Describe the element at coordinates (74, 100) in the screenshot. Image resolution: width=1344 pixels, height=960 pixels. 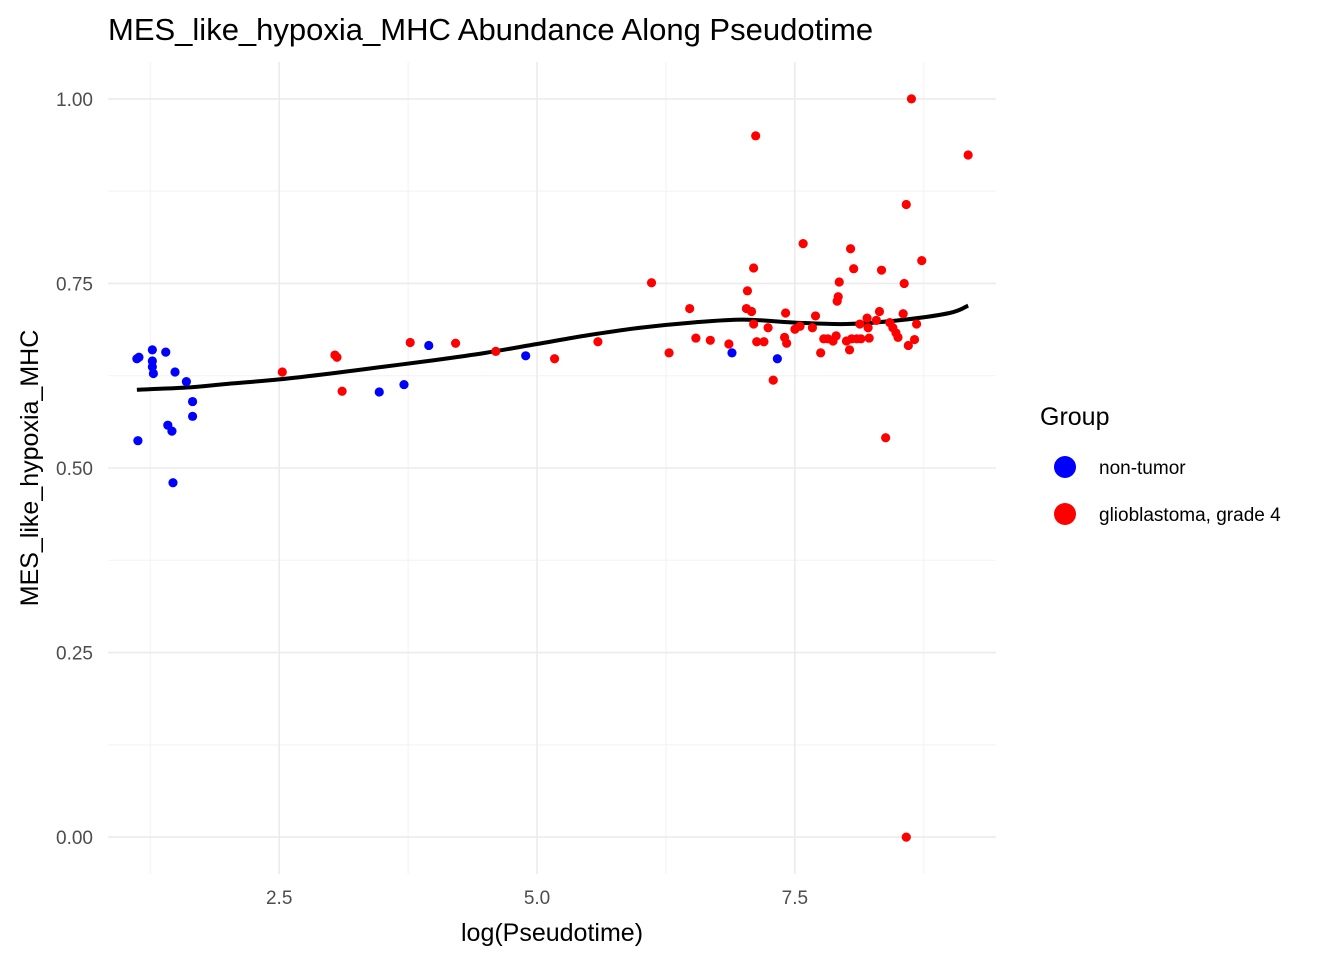
I see `y-tick-label: 1.00` at that location.